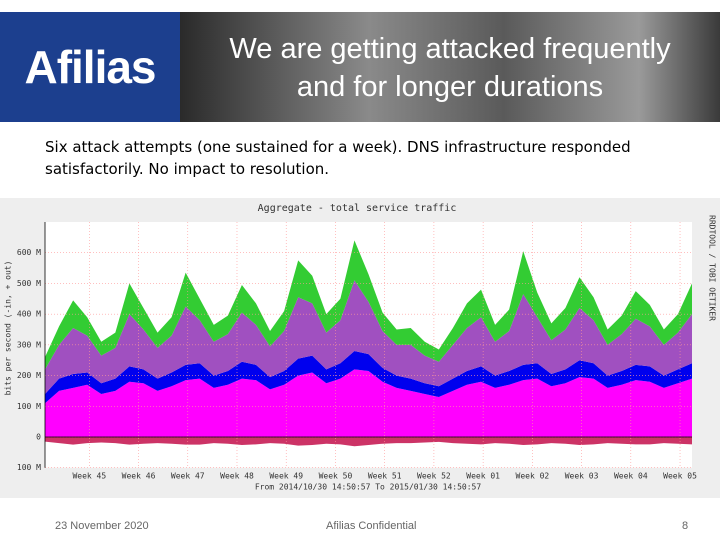 The height and width of the screenshot is (540, 720). What do you see at coordinates (582, 476) in the screenshot?
I see `x-tick-label: Week 03` at bounding box center [582, 476].